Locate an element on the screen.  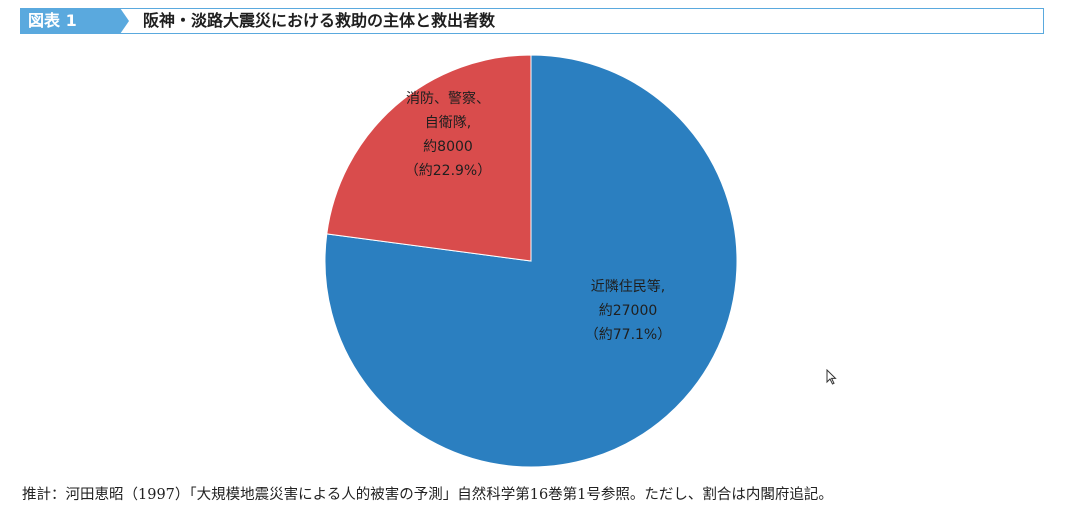
figure-title: 阪神・淡路大震災における救助の主体と救出者数 is located at coordinates (319, 20).